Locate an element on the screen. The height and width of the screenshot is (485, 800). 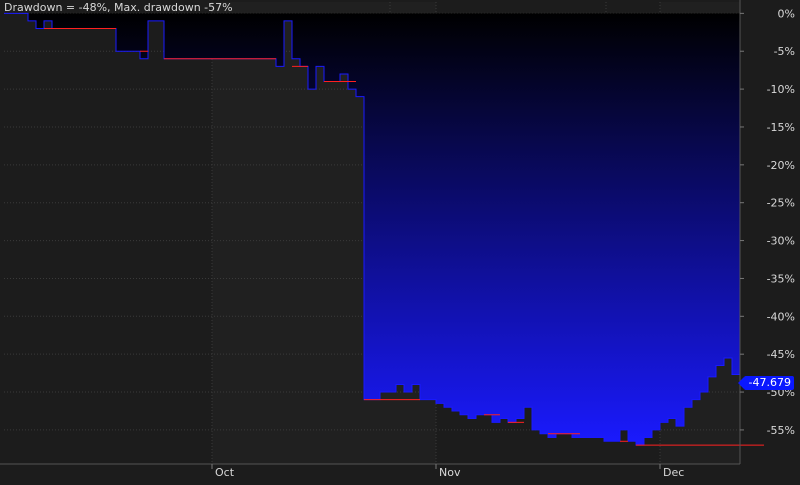
y-tick-label: -45% is located at coordinates (781, 354).